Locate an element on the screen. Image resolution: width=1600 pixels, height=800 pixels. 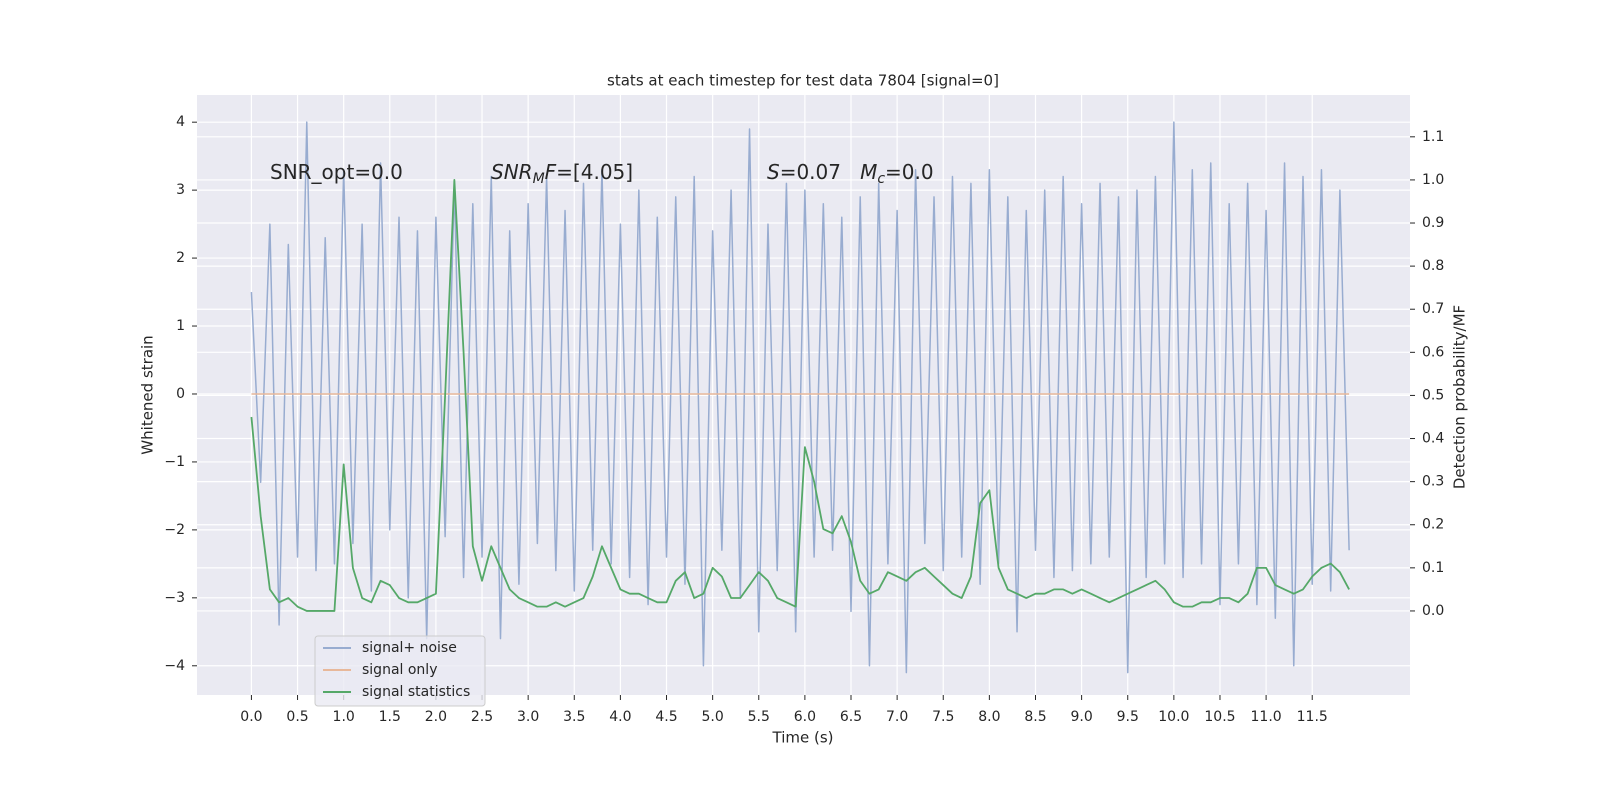
x-tick-label: 9.5 is located at coordinates (1128, 717).